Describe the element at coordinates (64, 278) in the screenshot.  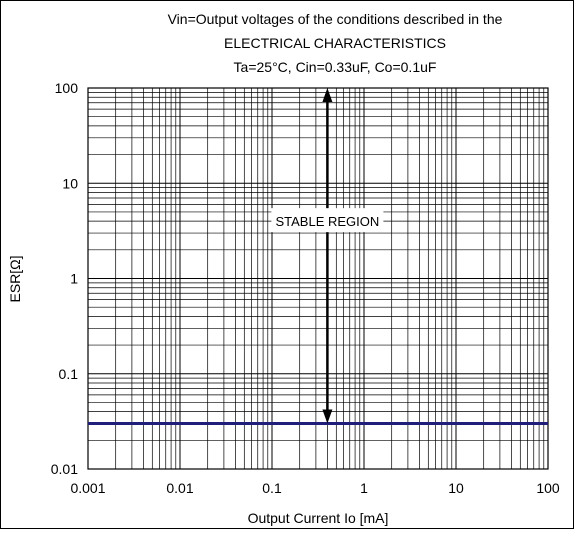
I see `y-tick-labels: 0.01 0.1 1 10 100` at that location.